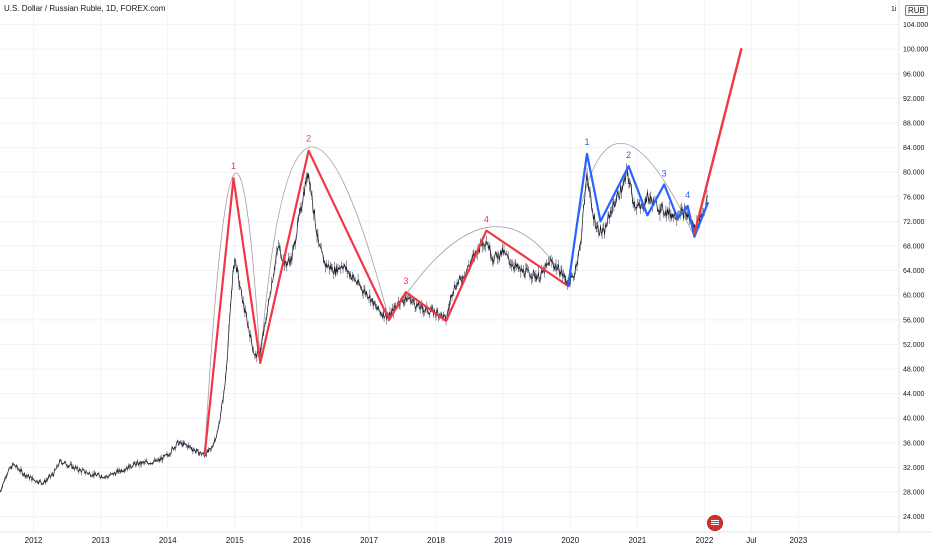 The width and height of the screenshot is (932, 550). I want to click on time-tick-label: 2021, so click(637, 540).